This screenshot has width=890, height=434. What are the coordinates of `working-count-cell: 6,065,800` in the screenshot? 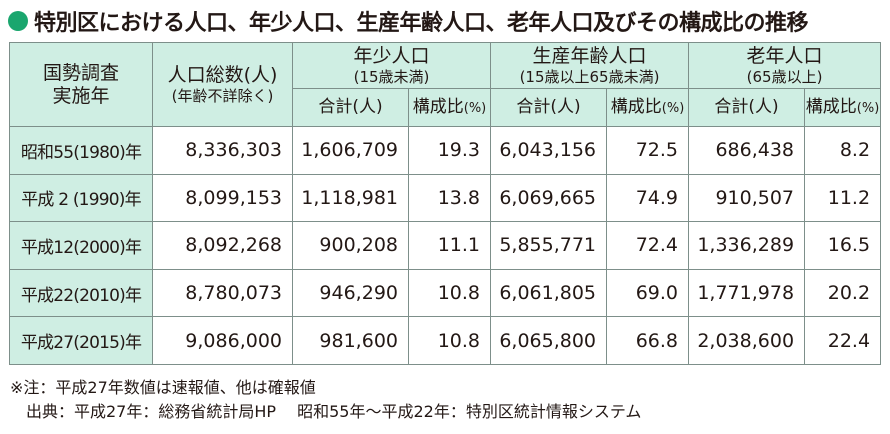 It's located at (549, 340).